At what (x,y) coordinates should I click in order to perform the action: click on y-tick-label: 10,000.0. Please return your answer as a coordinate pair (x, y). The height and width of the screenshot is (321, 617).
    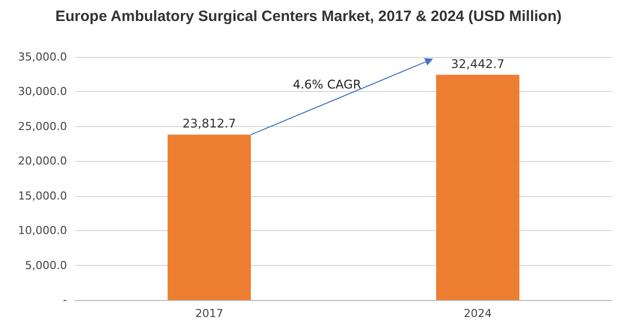
    Looking at the image, I should click on (42, 231).